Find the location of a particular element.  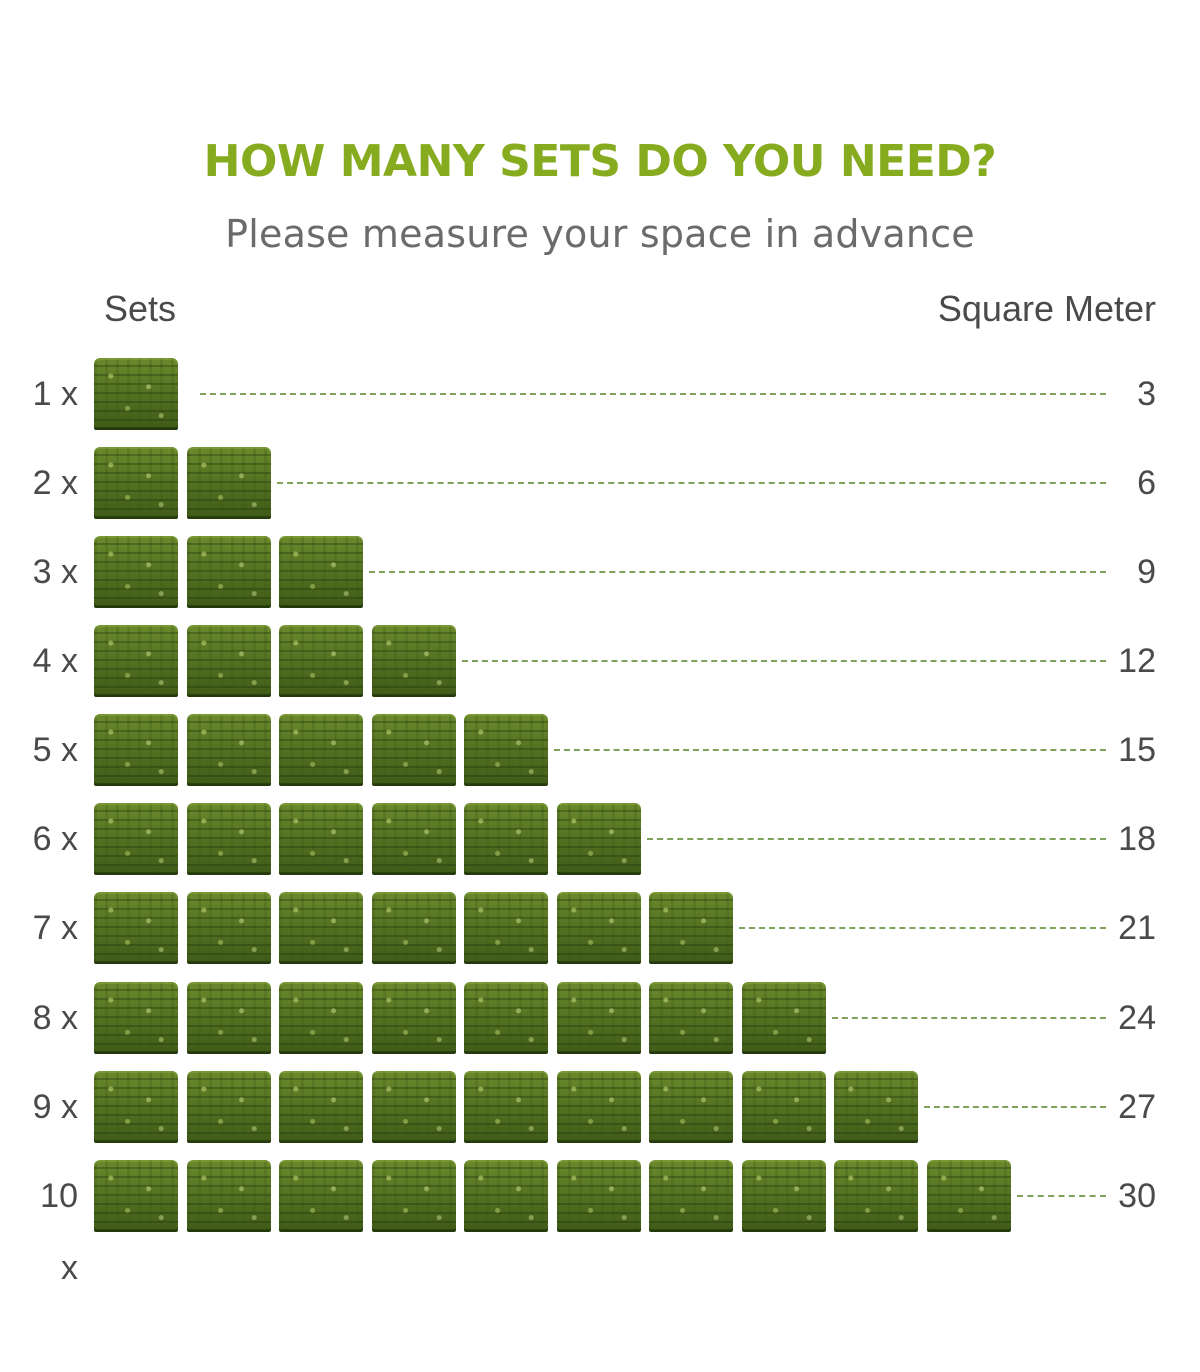

set-row: 5 x 15 is located at coordinates (600, 750).